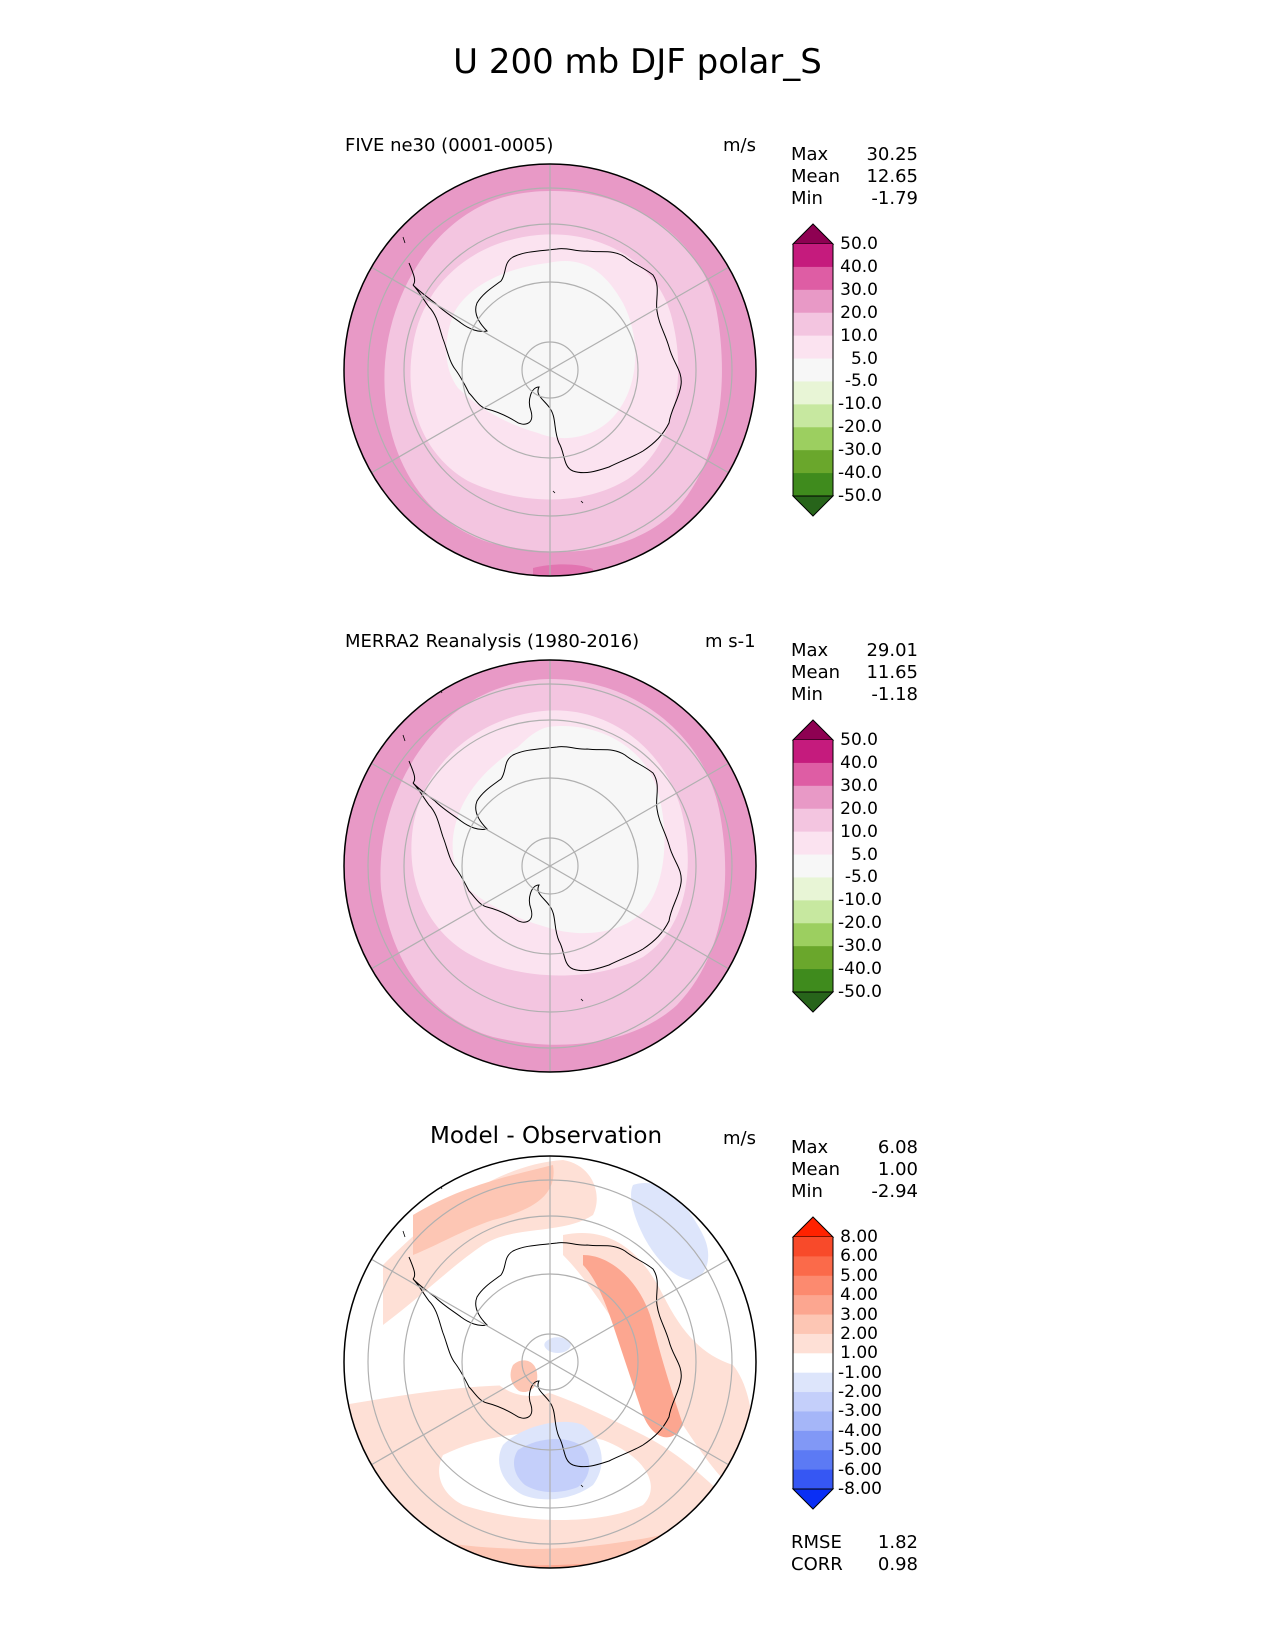 The width and height of the screenshot is (1275, 1650). I want to click on colorbar-tick-label: -5.00, so click(860, 1450).